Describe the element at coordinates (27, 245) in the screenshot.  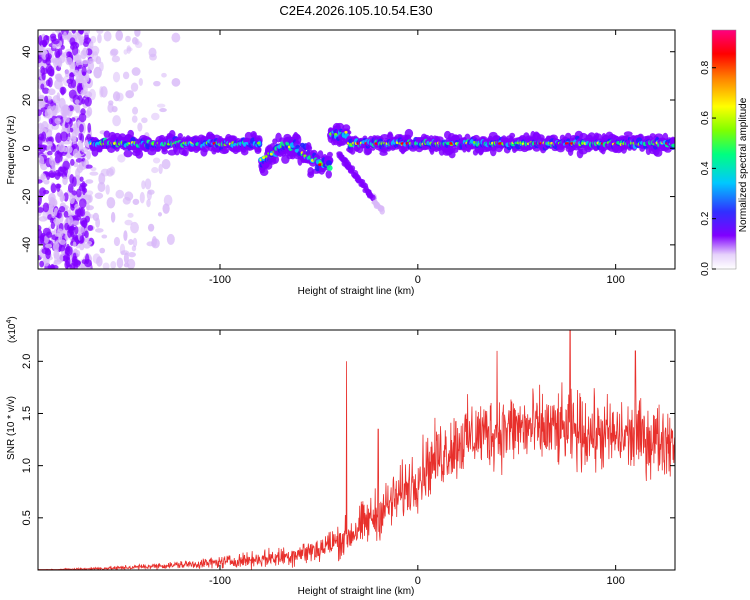
I see `spectrogram-ytick-label: -40` at that location.